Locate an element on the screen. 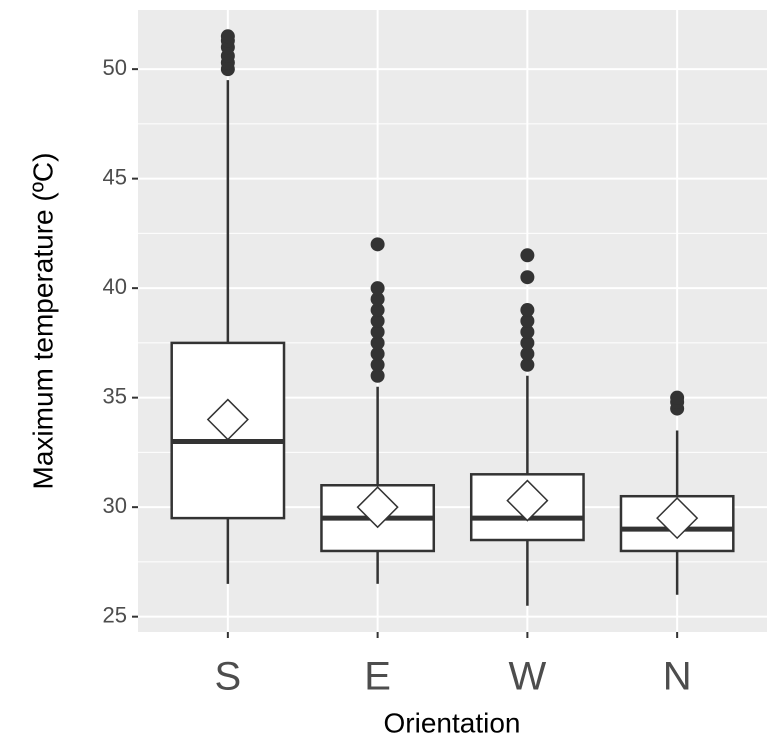  y-tick-label: 45 is located at coordinates (115, 176).